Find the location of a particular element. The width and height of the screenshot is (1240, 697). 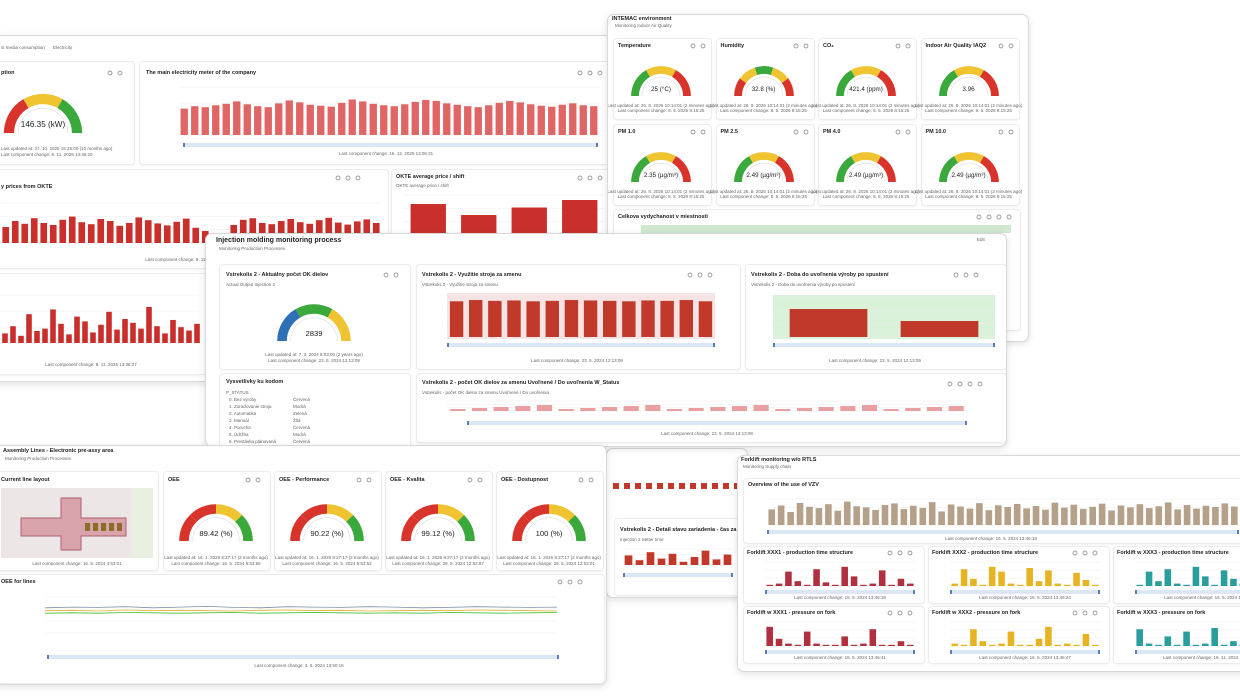

gauge-card is located at coordinates (970, 79).